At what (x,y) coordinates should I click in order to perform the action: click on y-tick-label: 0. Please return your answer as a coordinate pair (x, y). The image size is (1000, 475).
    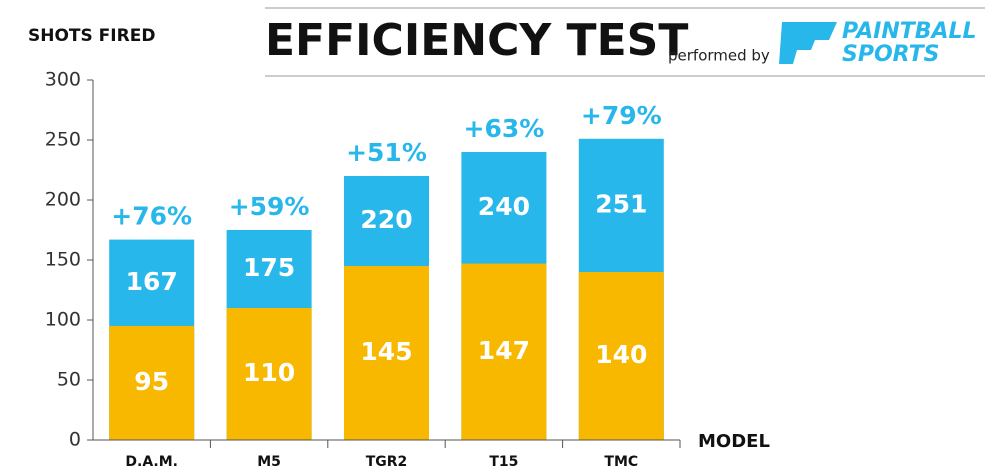
    Looking at the image, I should click on (75, 440).